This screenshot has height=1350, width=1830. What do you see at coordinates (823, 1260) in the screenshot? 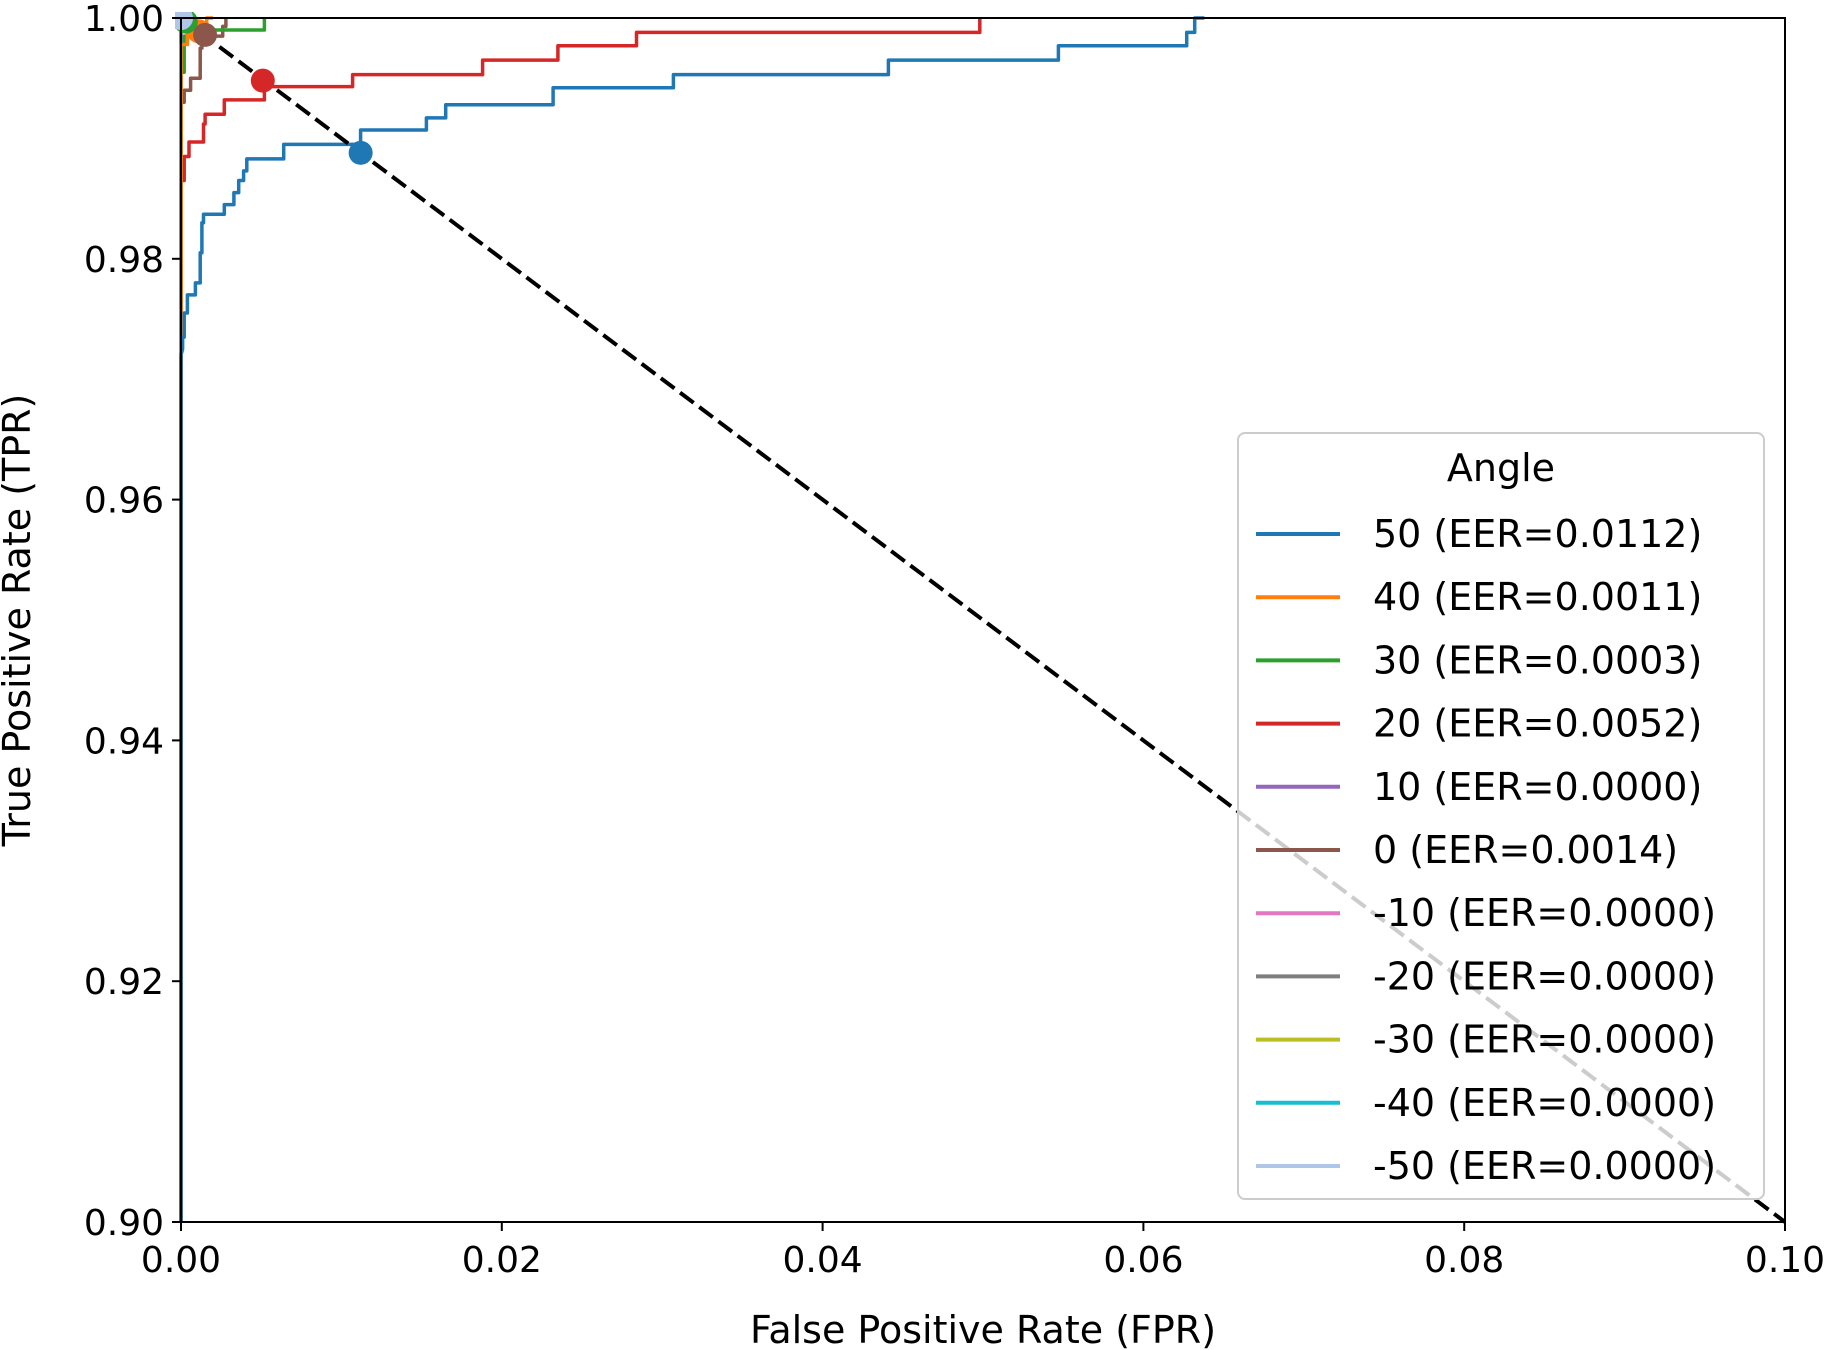
I see `x-tick-label: 0.04` at bounding box center [823, 1260].